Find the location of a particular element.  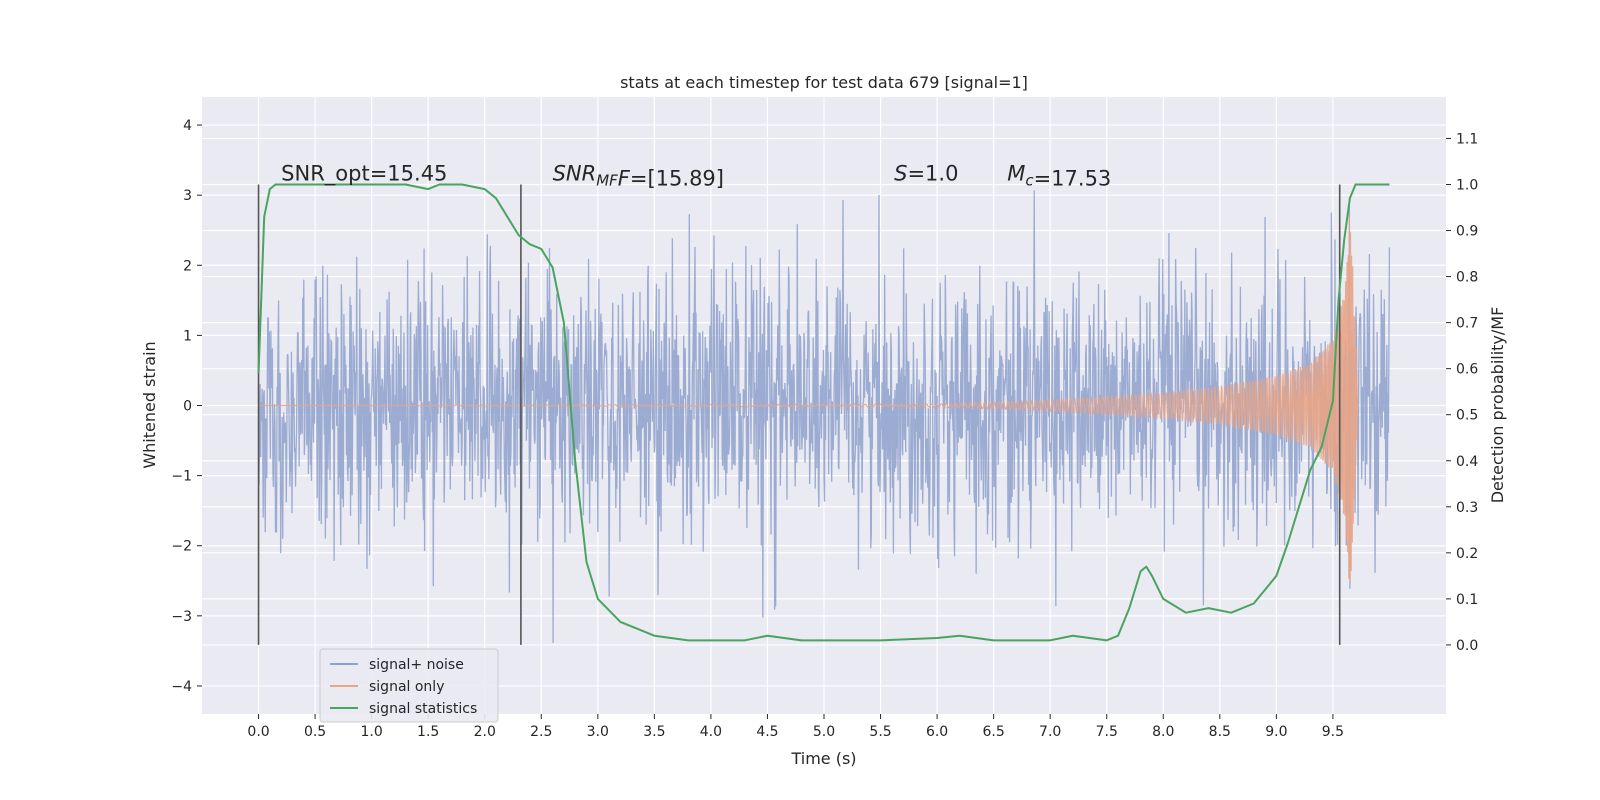

annotation-text: SNRMFF=[15.89] is located at coordinates (638, 175).